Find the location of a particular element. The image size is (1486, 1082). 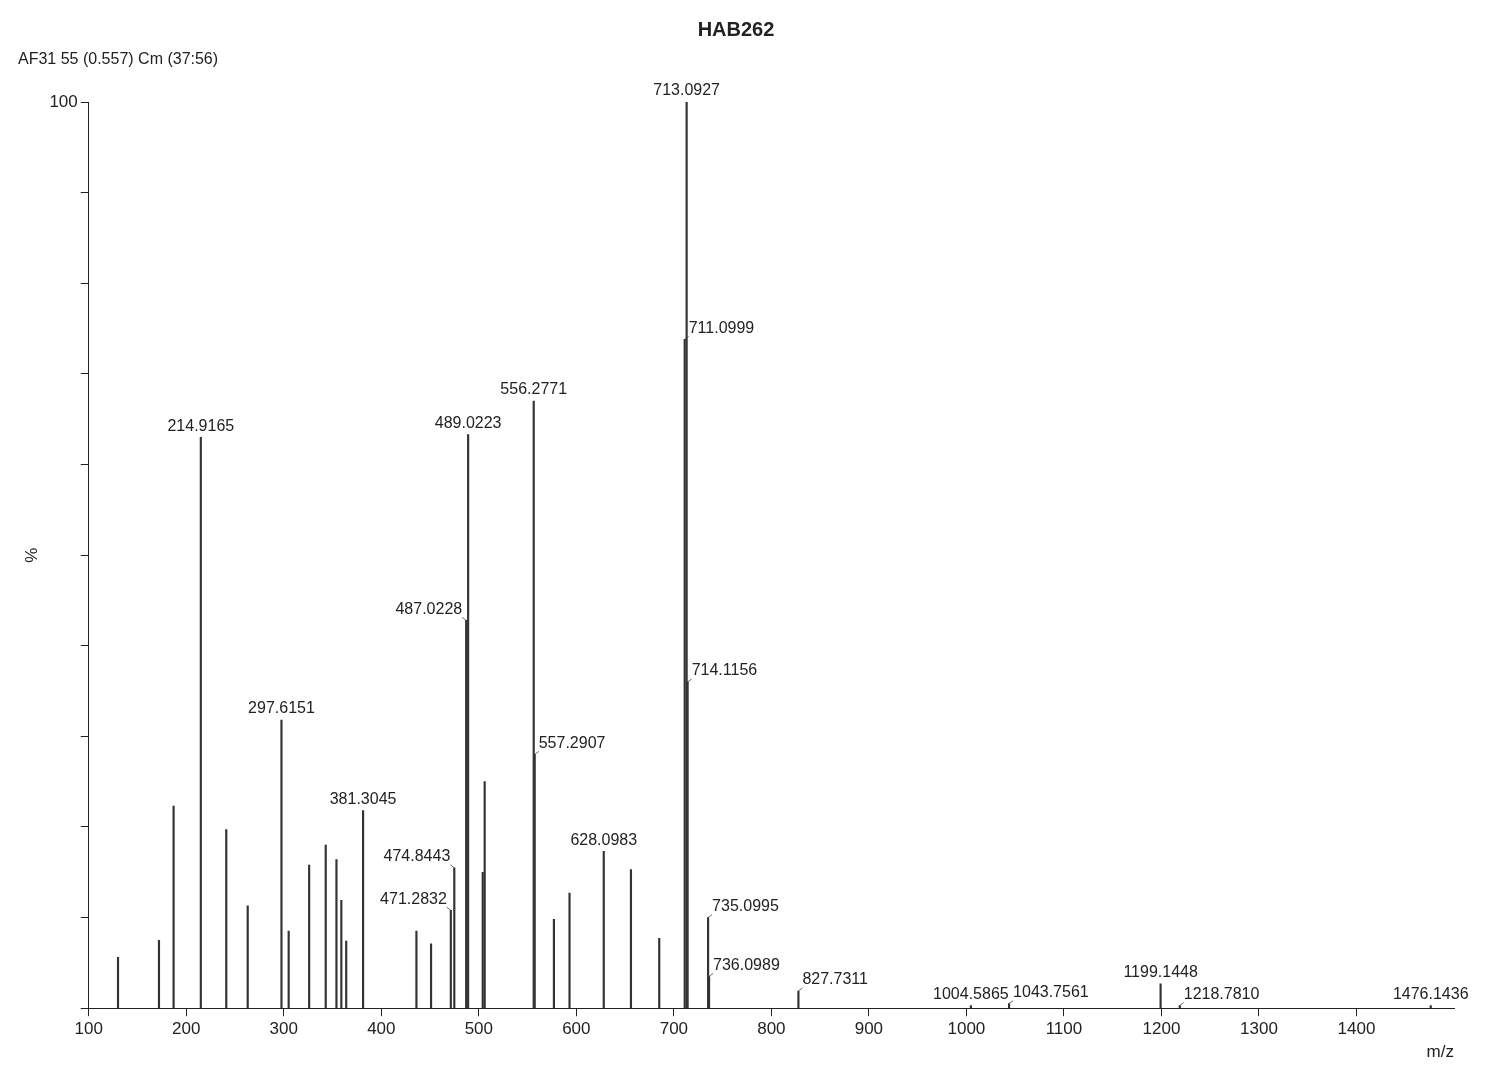

x-tick-label: 1200 is located at coordinates (1161, 1029).